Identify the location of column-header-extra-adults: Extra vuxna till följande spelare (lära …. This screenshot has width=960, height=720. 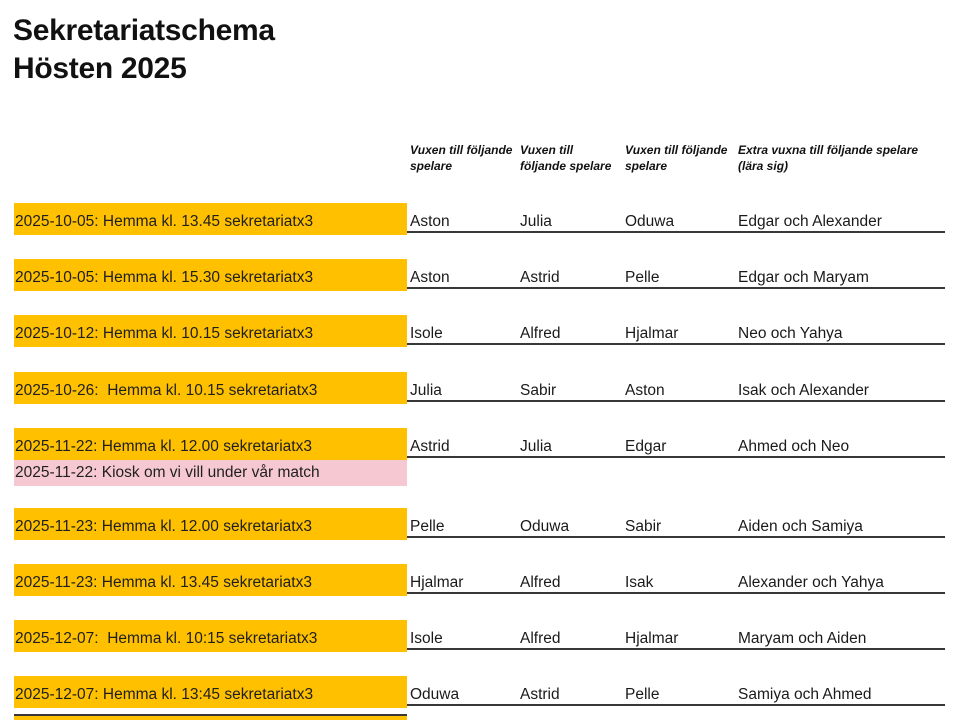
(828, 158).